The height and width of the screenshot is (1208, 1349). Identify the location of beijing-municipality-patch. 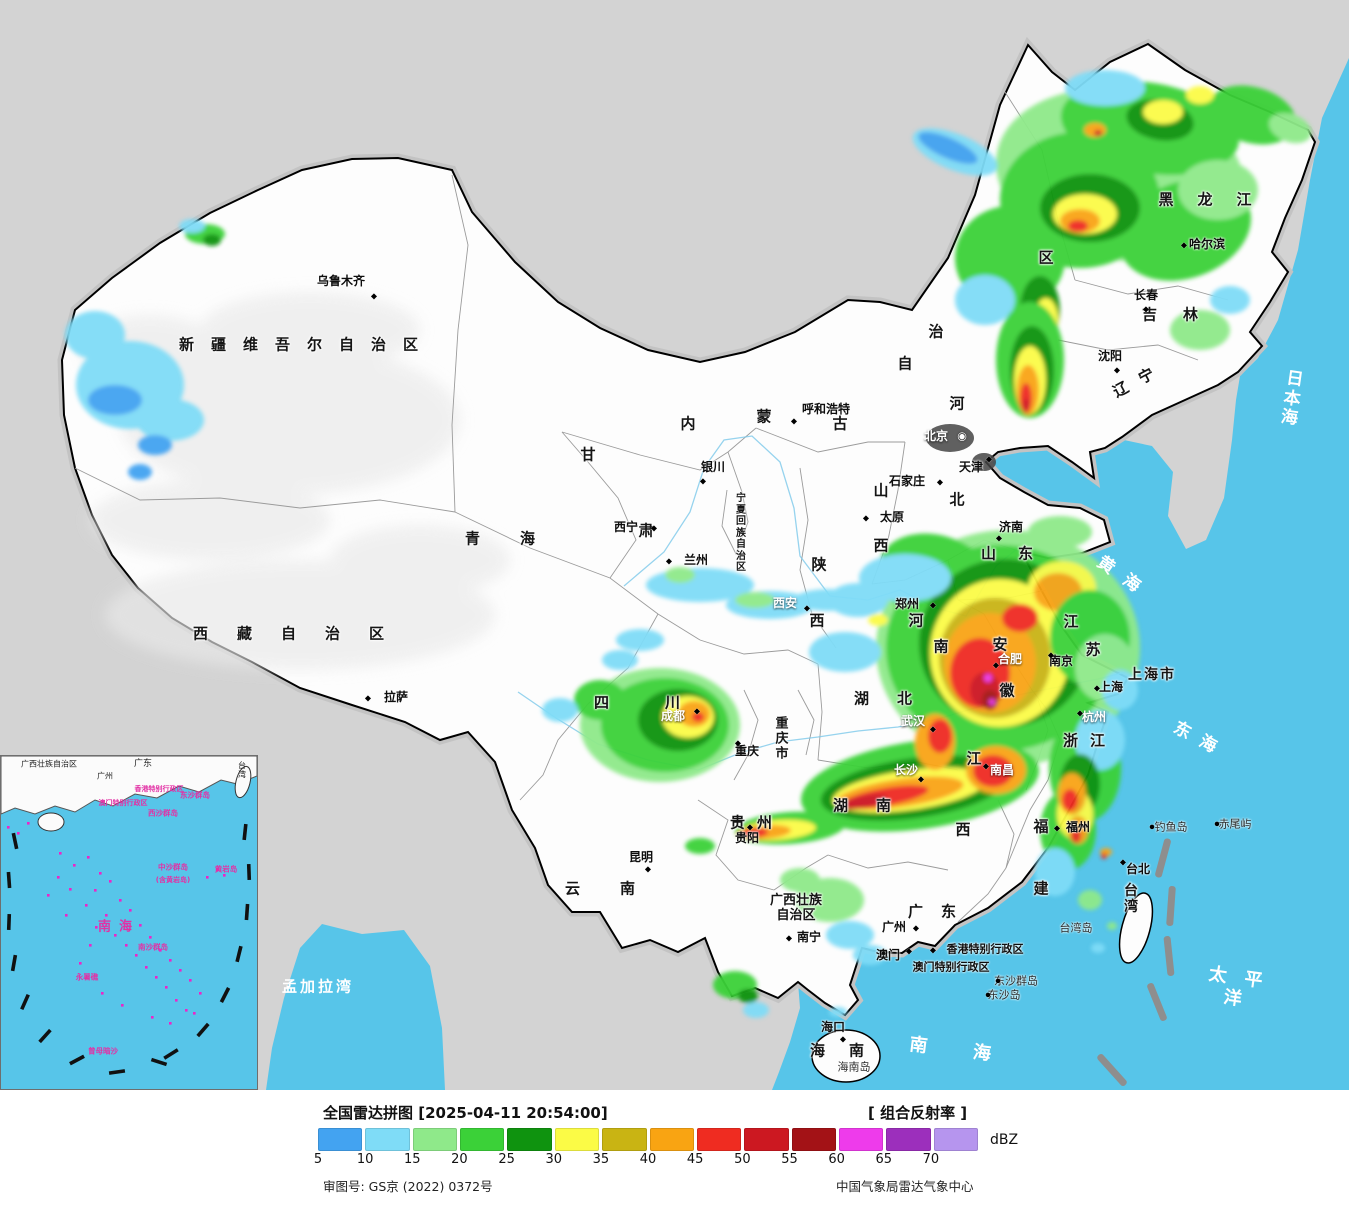
(961, 447).